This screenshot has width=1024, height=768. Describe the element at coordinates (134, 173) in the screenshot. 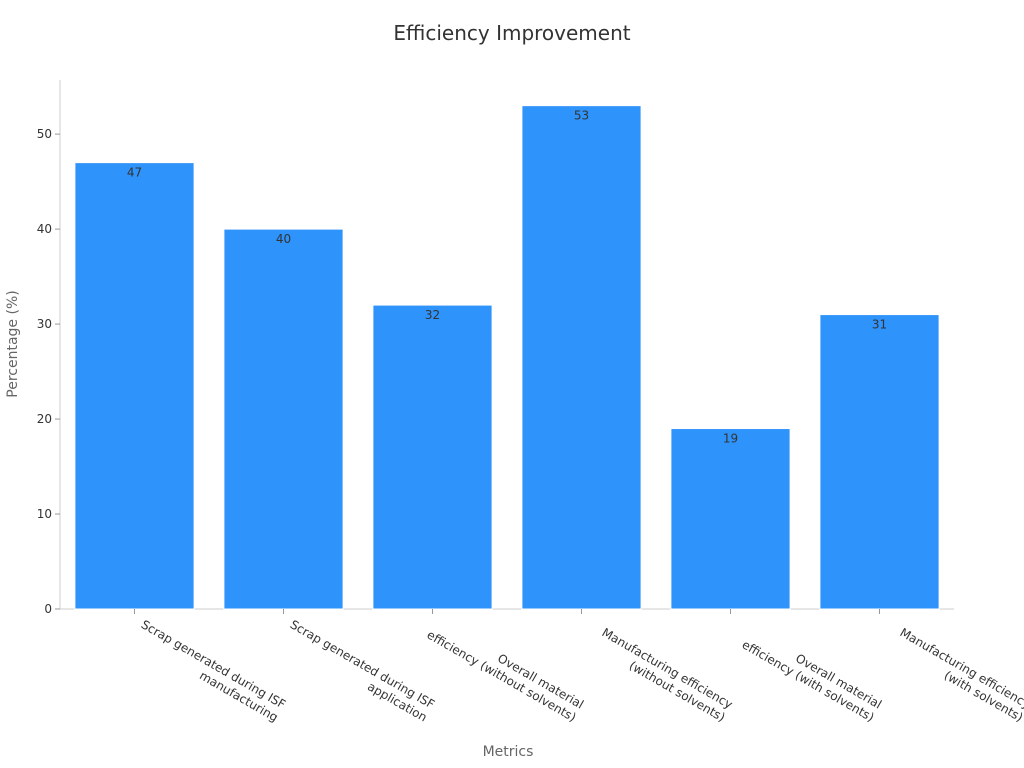

I see `data-label: 47` at that location.